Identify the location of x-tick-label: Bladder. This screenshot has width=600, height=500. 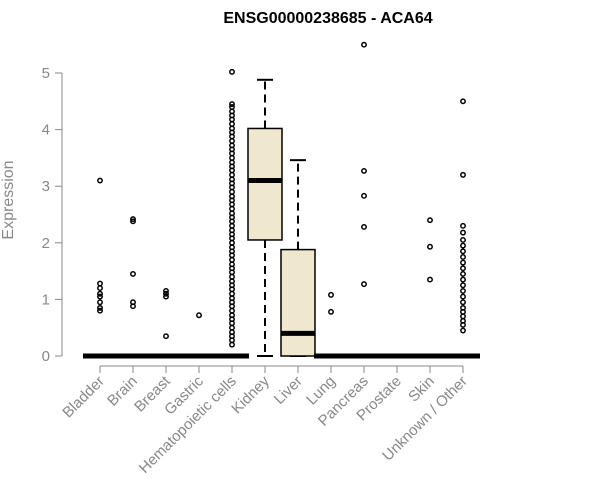
(83, 397).